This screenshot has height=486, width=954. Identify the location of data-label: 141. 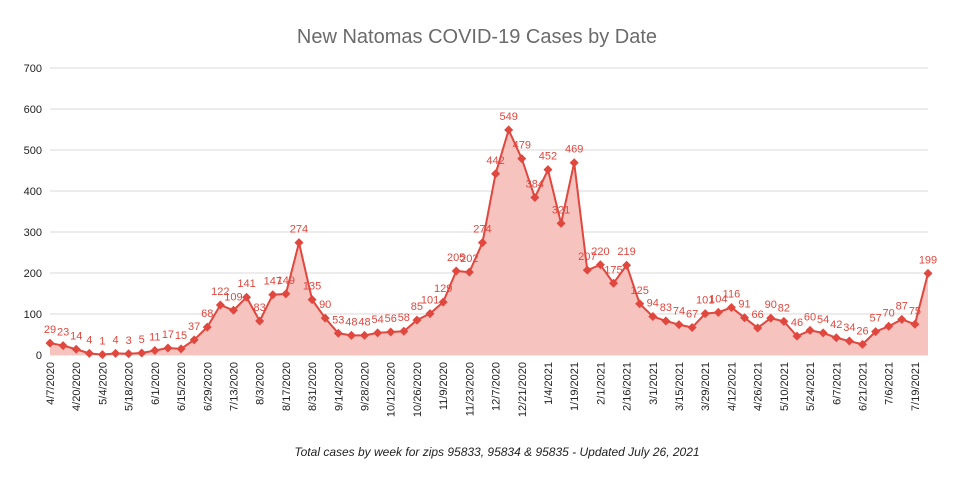
(246, 284).